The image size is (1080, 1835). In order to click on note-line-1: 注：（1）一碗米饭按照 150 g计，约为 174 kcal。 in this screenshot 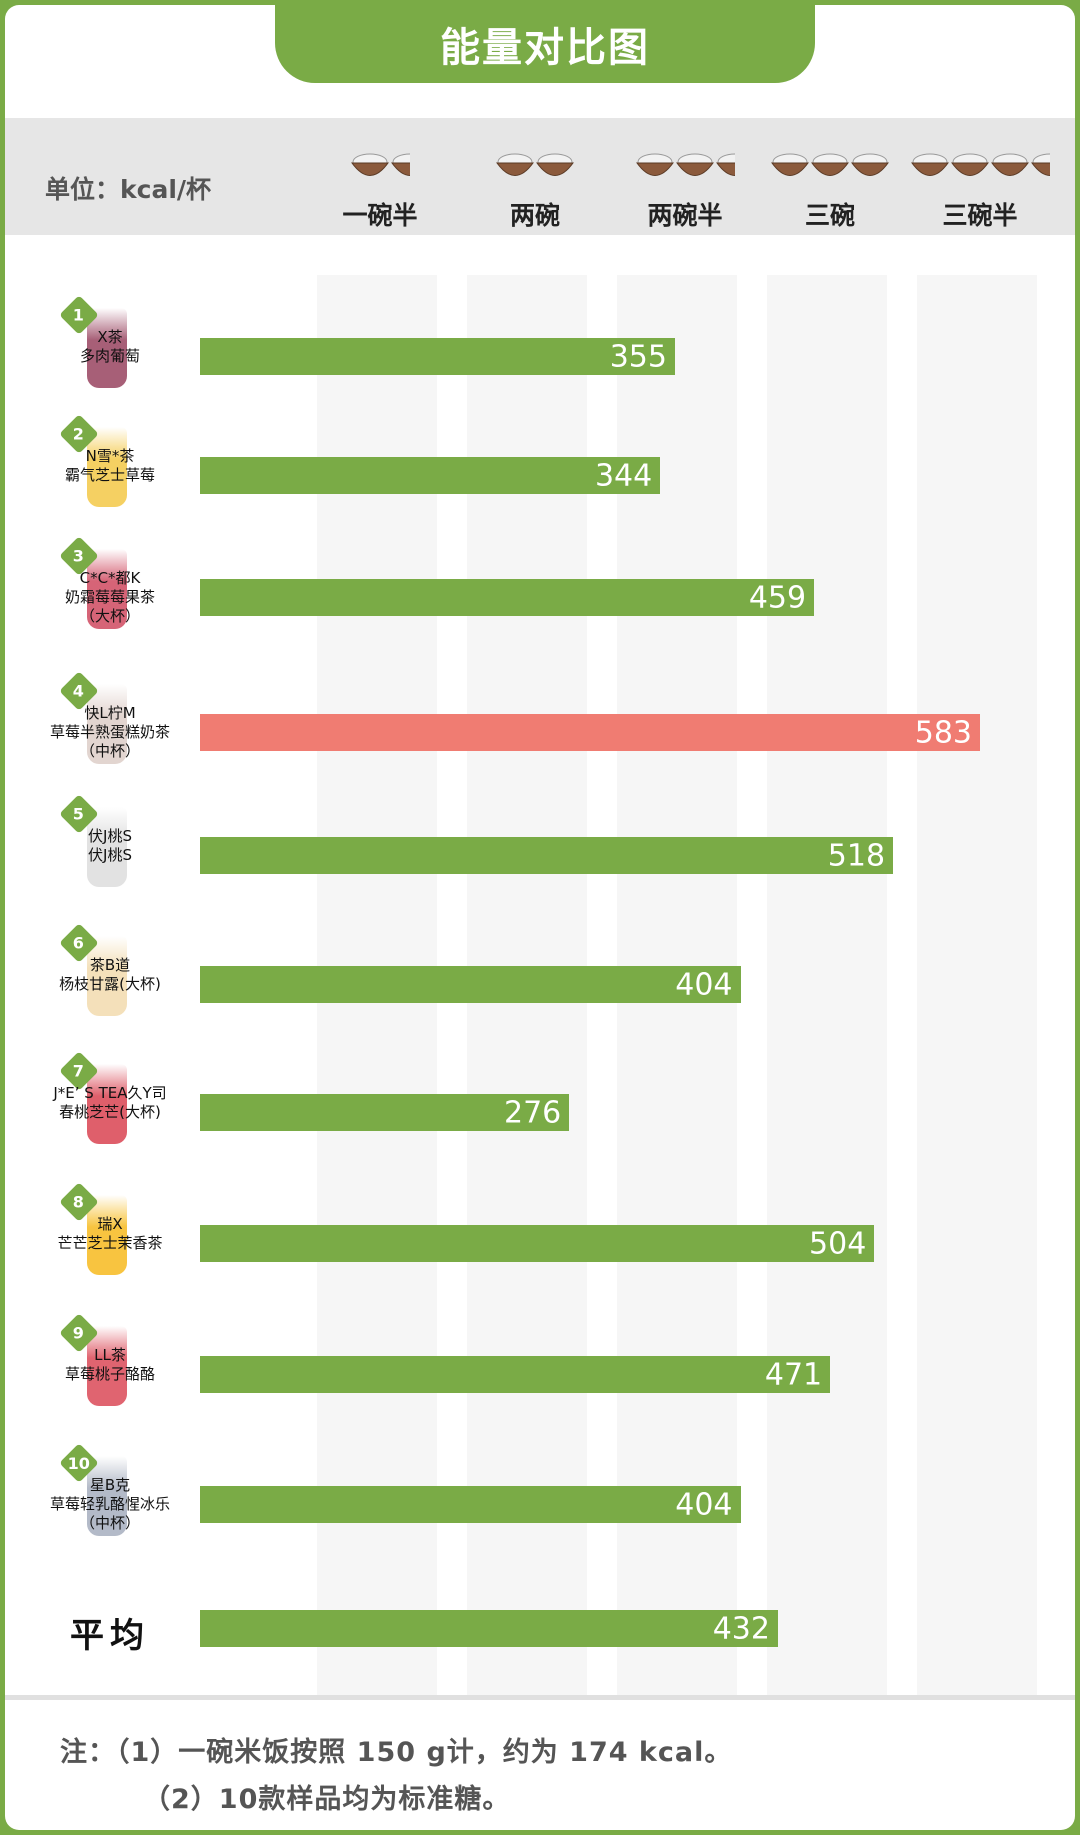, I will do `click(396, 1749)`.